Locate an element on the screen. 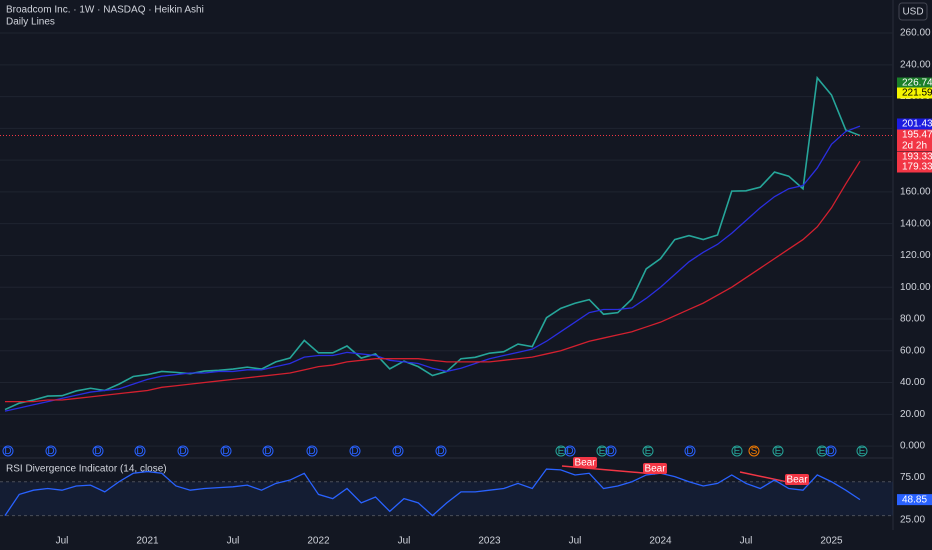 Image resolution: width=932 pixels, height=550 pixels. price-label: 193.33 is located at coordinates (917, 157).